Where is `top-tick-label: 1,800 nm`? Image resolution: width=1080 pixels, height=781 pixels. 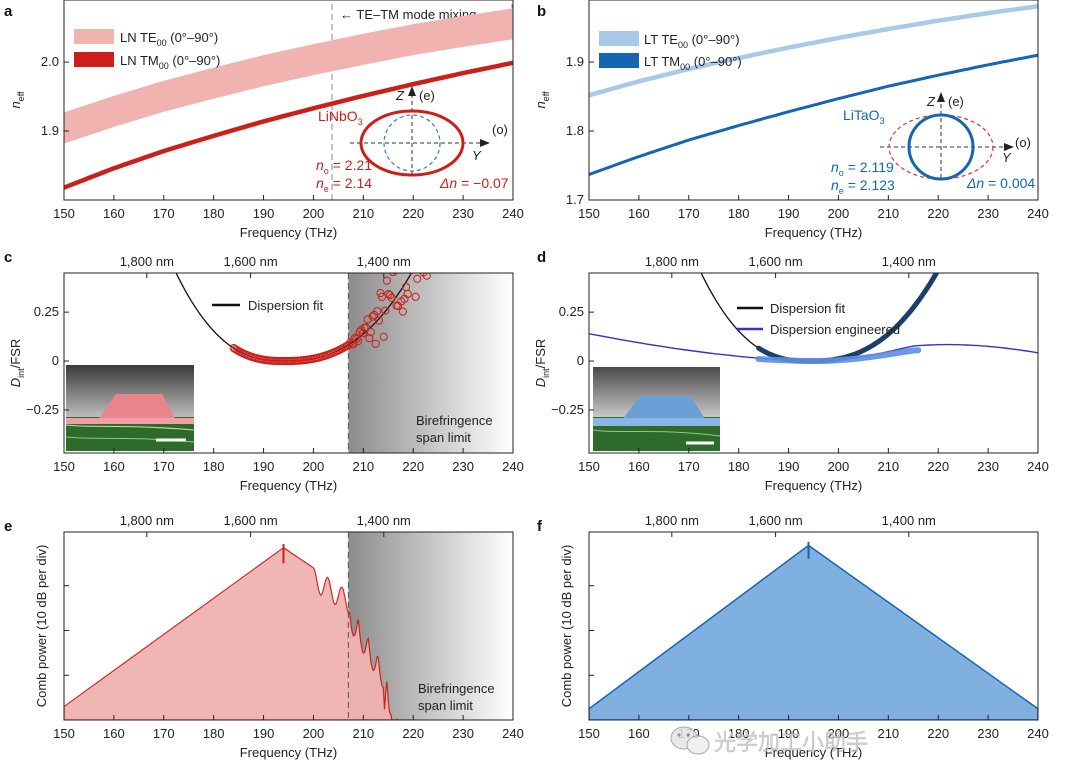
top-tick-label: 1,800 nm is located at coordinates (672, 261).